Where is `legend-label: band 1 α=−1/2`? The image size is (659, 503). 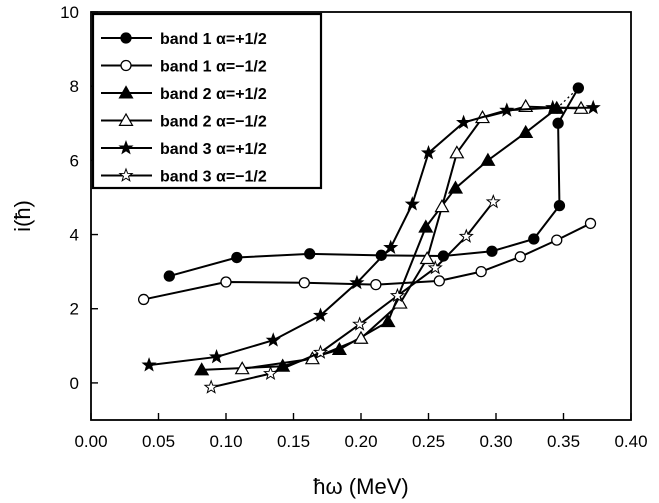
legend-label: band 1 α=−1/2 is located at coordinates (213, 67).